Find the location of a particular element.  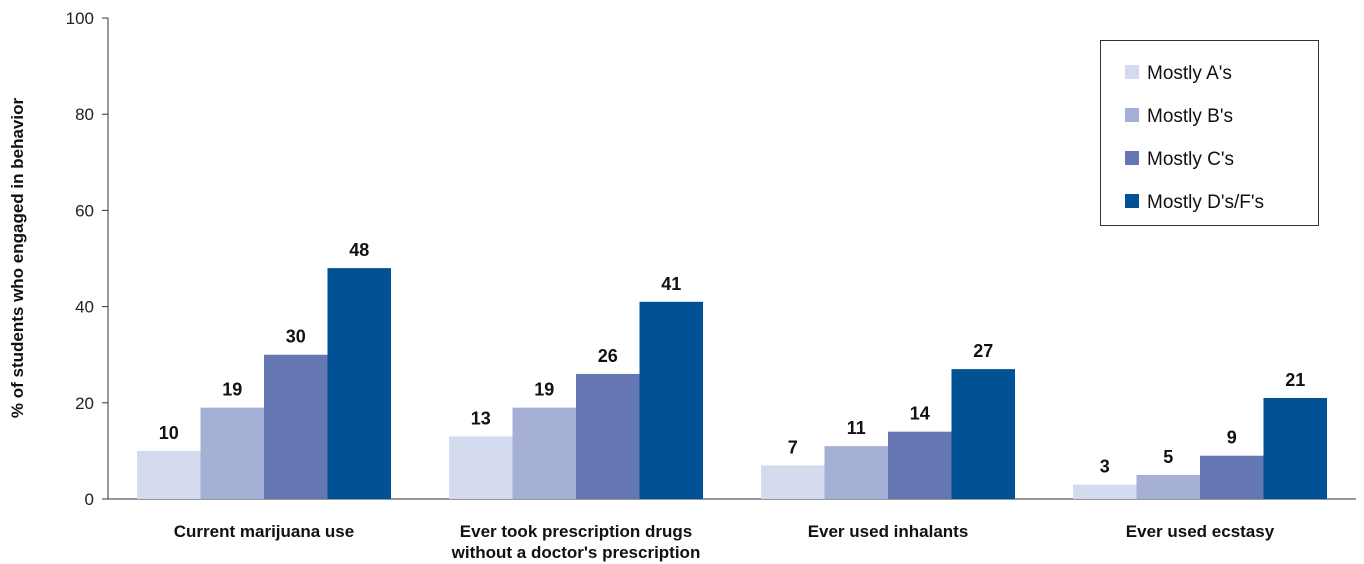

legend-entry: Mostly B's is located at coordinates (1190, 116).